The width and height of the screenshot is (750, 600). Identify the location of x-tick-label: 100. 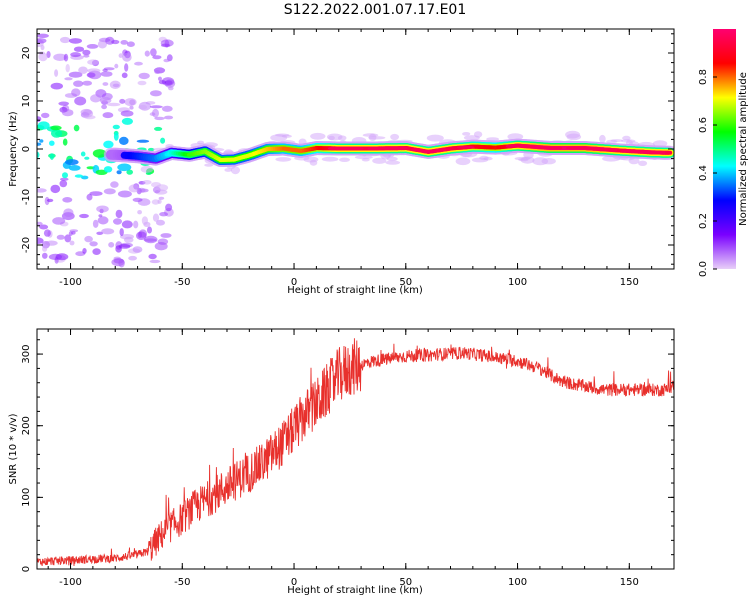
(517, 582).